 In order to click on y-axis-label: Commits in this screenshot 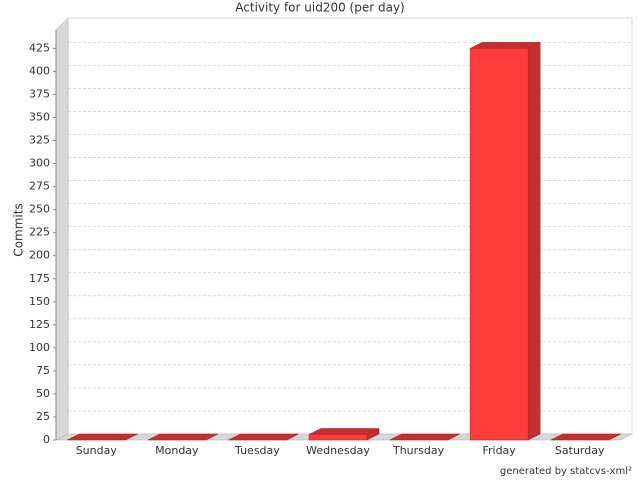, I will do `click(19, 229)`.